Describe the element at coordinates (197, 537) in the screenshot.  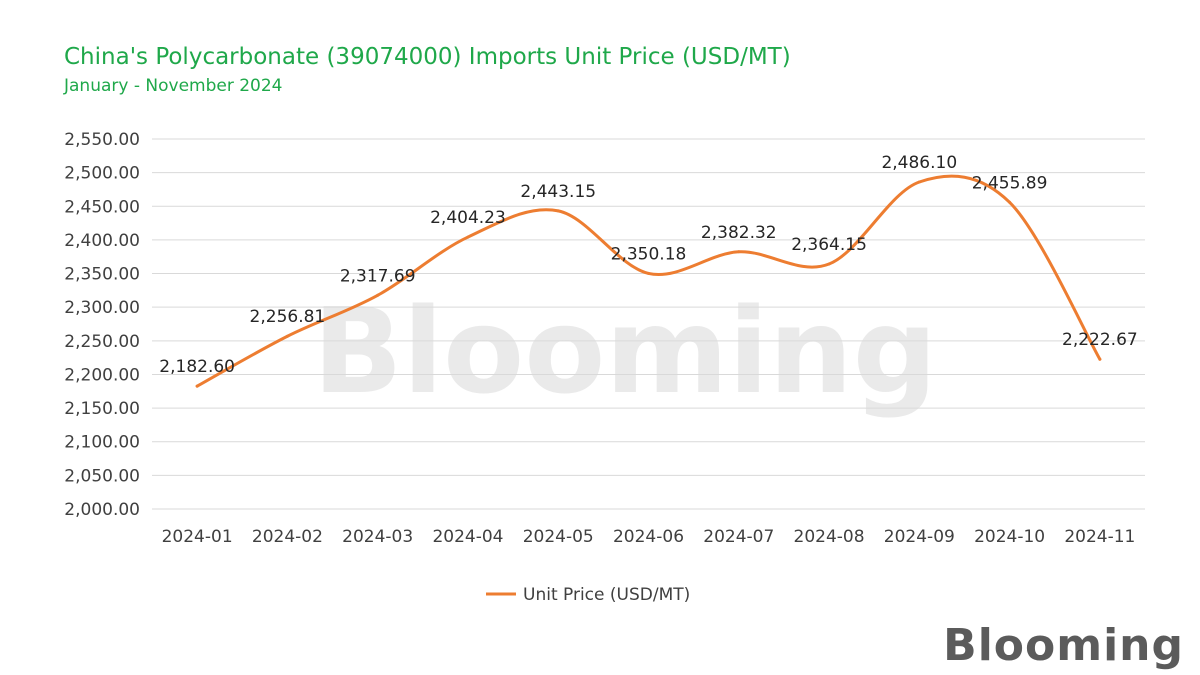
I see `x-tick-label: 2024-01` at that location.